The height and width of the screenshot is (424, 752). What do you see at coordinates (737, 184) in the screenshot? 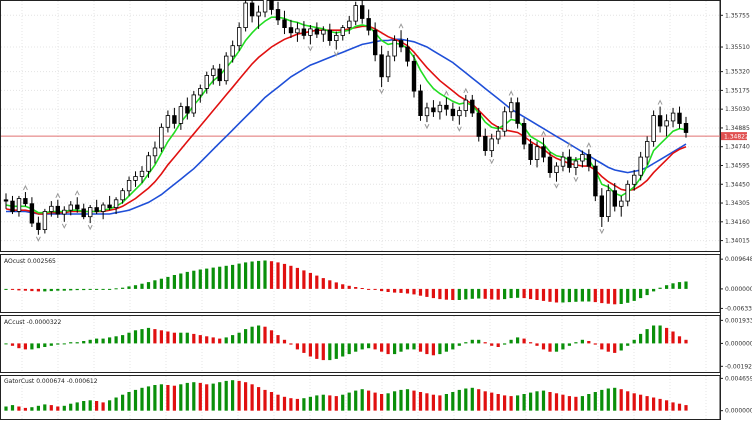
I see `y-tick-label: 1.34450` at bounding box center [737, 184].